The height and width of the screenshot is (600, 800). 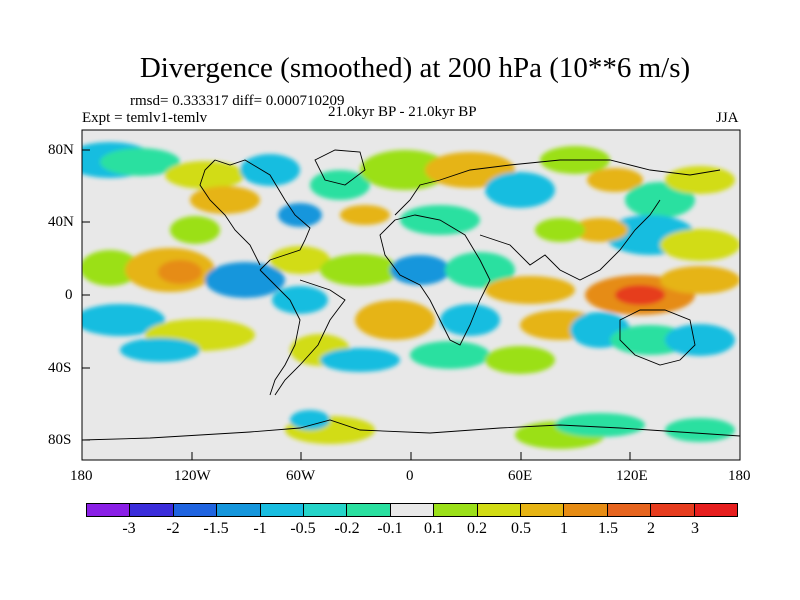 What do you see at coordinates (216, 528) in the screenshot?
I see `colorbar-label: -1.5` at bounding box center [216, 528].